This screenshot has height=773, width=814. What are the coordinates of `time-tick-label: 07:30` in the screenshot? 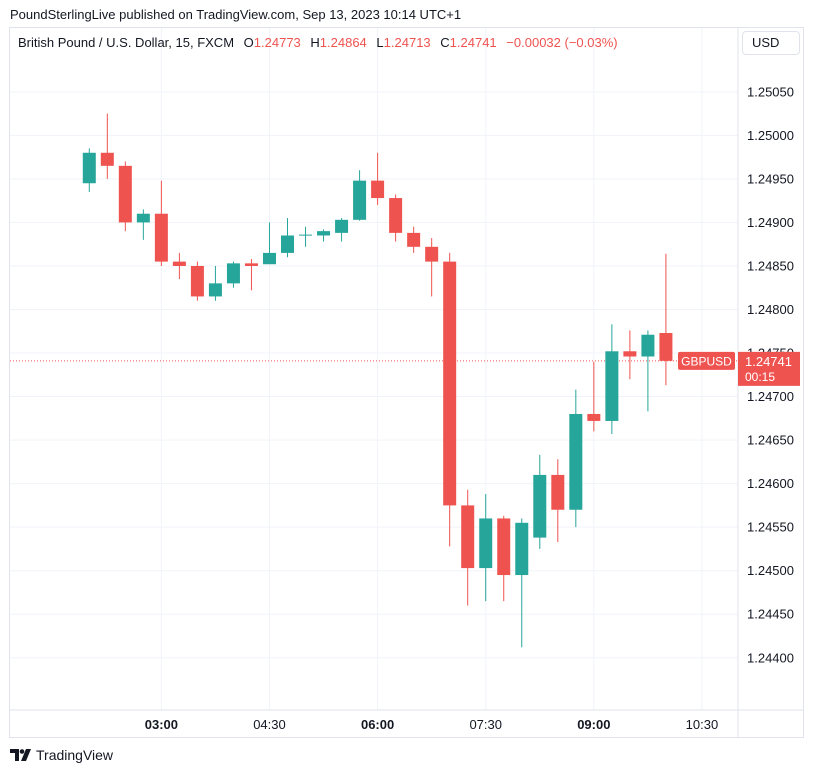 It's located at (485, 724).